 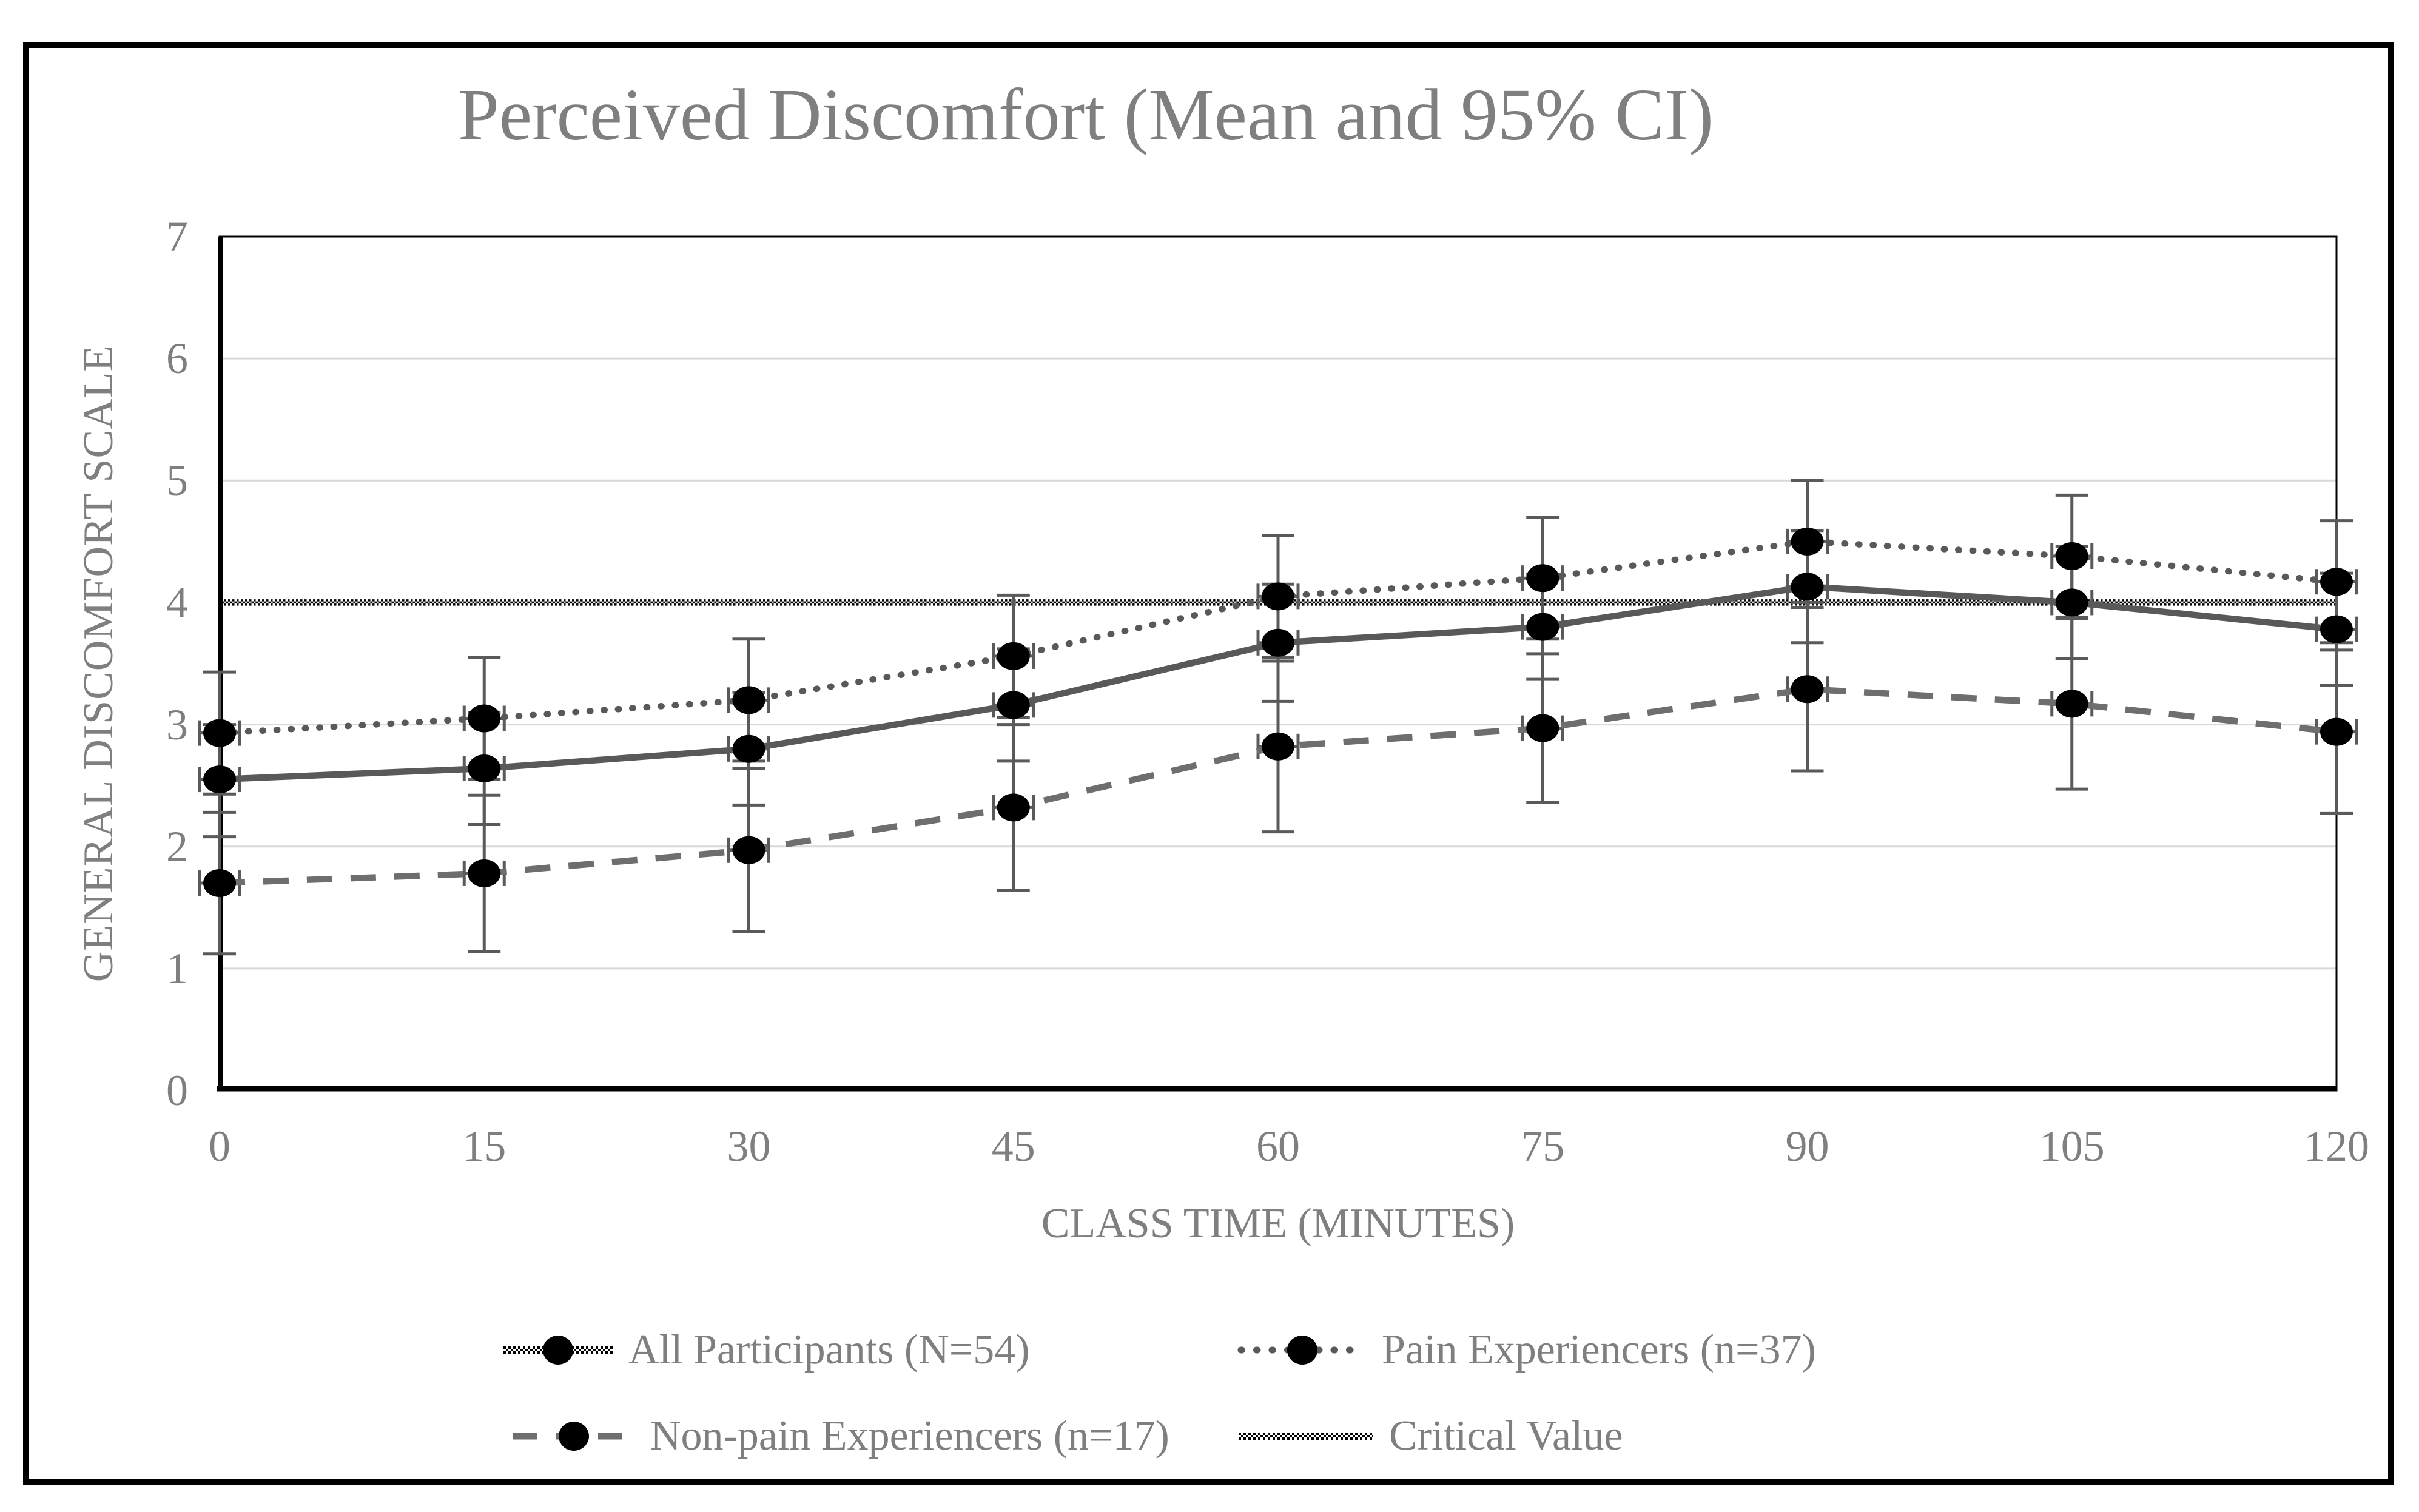 I want to click on legend-item-pattern-3: Critical Value, so click(x=1431, y=1436).